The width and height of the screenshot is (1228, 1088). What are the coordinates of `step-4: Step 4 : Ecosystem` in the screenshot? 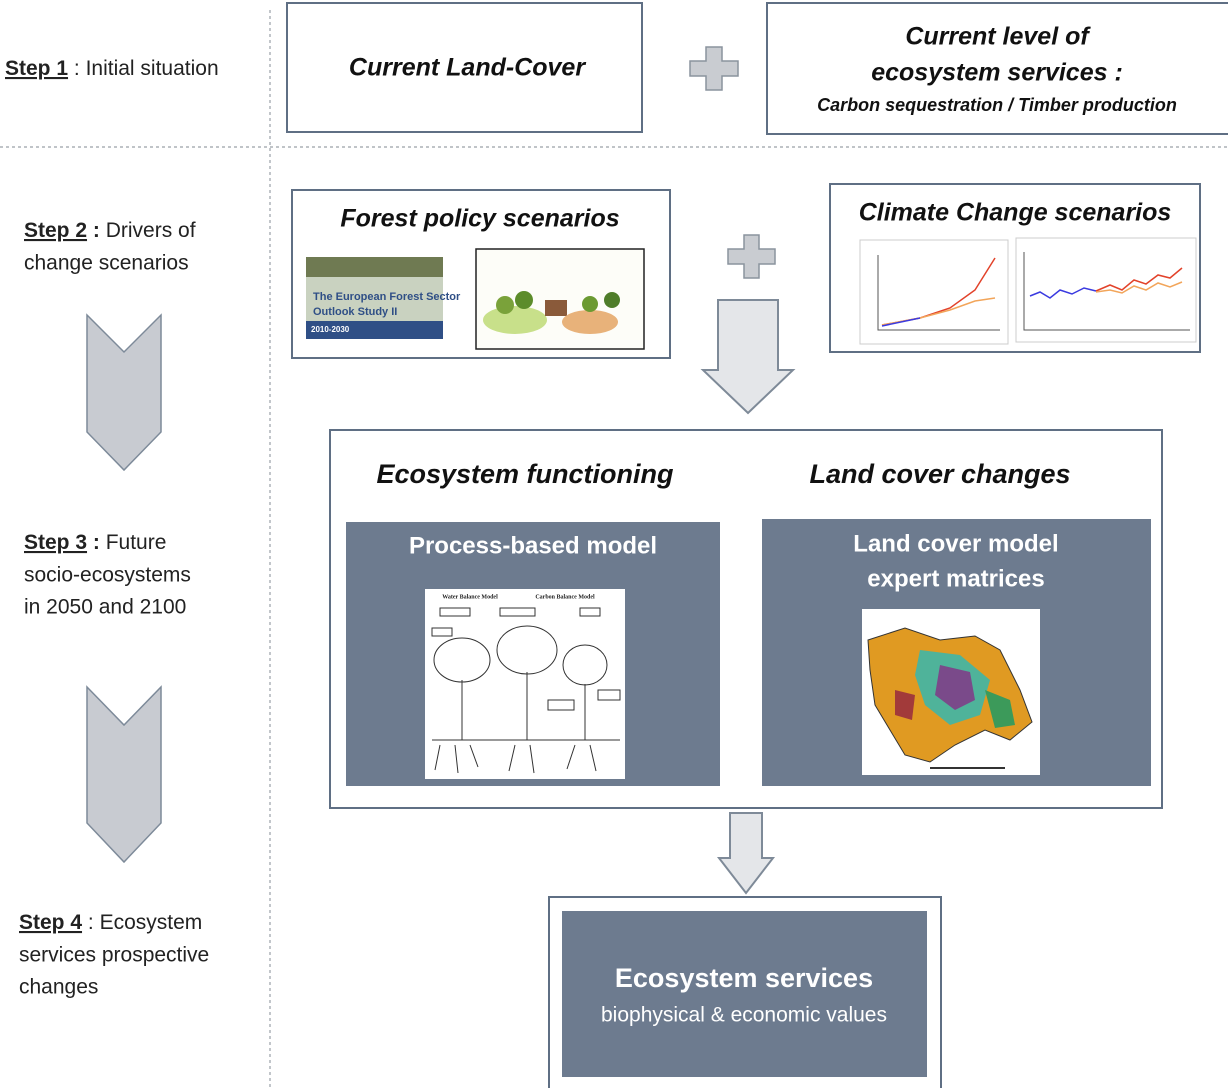 It's located at (110, 922).